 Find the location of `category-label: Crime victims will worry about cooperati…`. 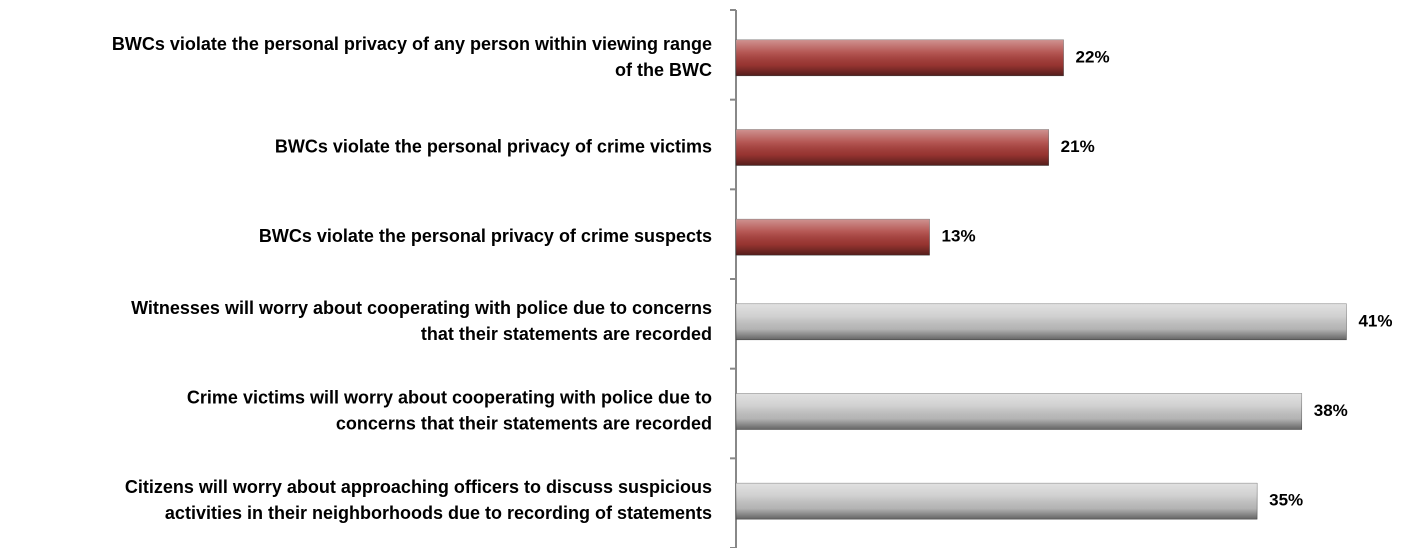

category-label: Crime victims will worry about cooperati… is located at coordinates (449, 410).